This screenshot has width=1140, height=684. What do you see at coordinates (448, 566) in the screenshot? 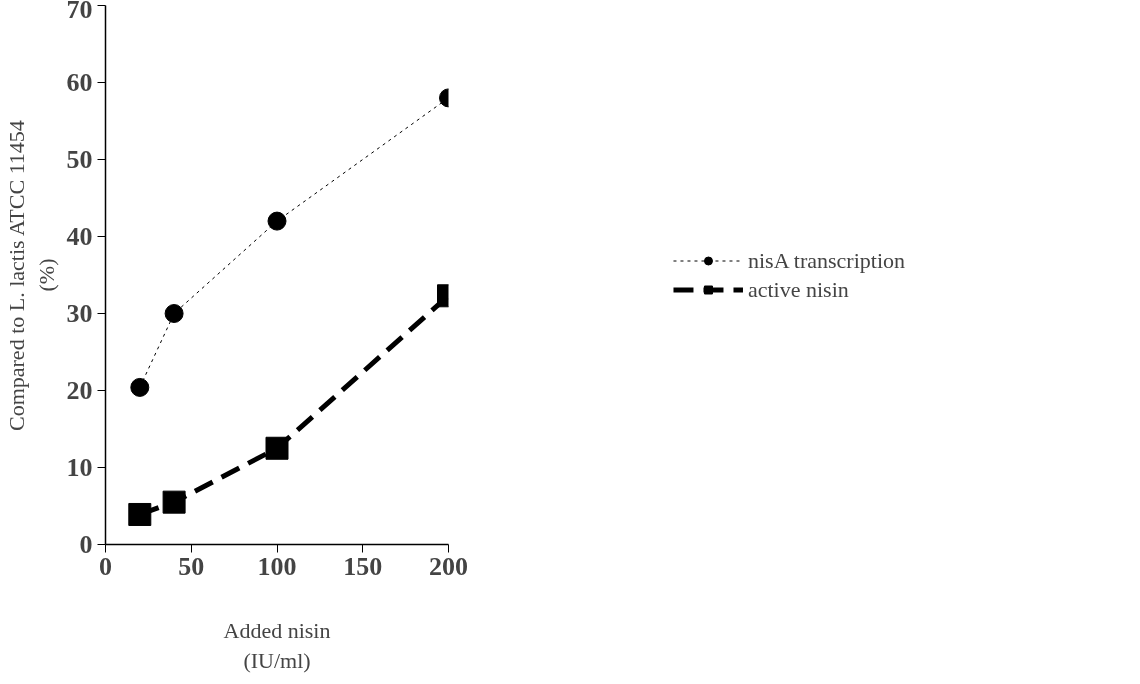
I see `x-tick-label: 200` at bounding box center [448, 566].